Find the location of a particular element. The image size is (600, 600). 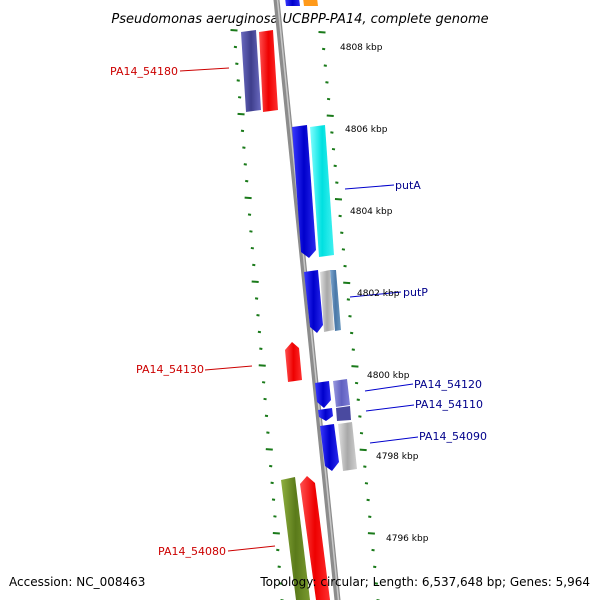

gene-feature-blue-small is located at coordinates (325, 414).